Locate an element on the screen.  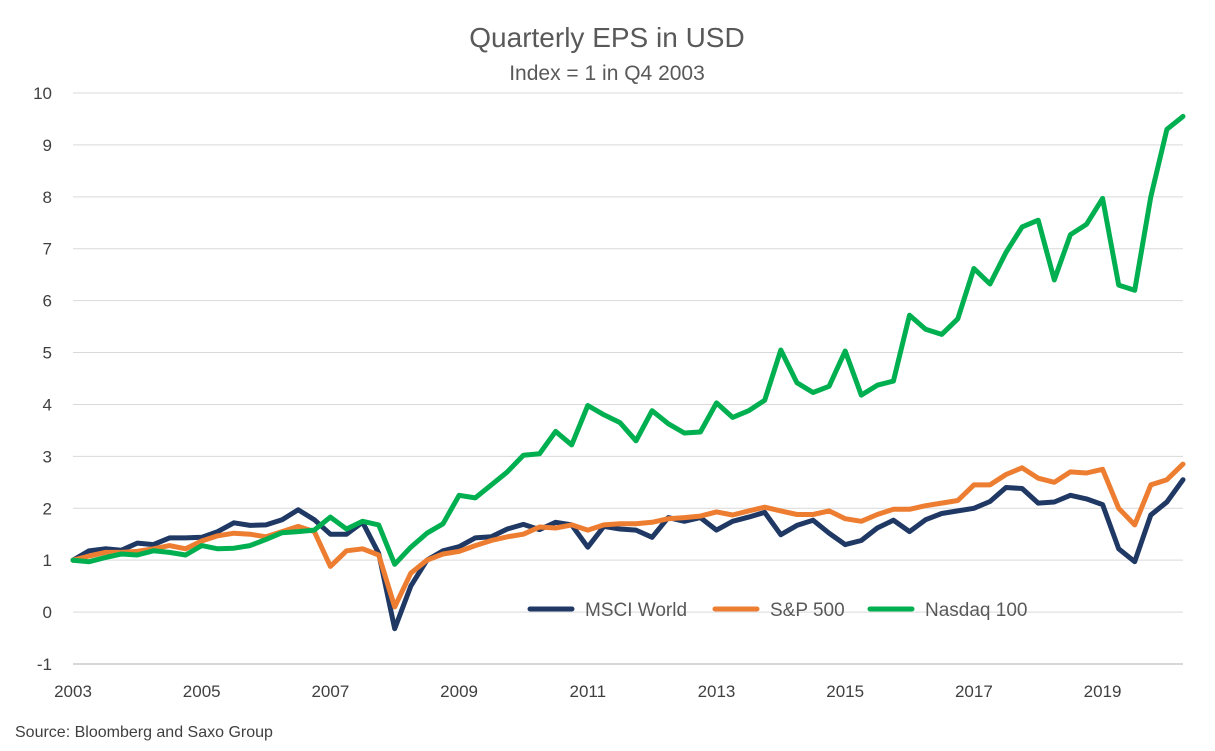
legend: MSCI World S&P 500 Nasdaq 100 is located at coordinates (777, 610).